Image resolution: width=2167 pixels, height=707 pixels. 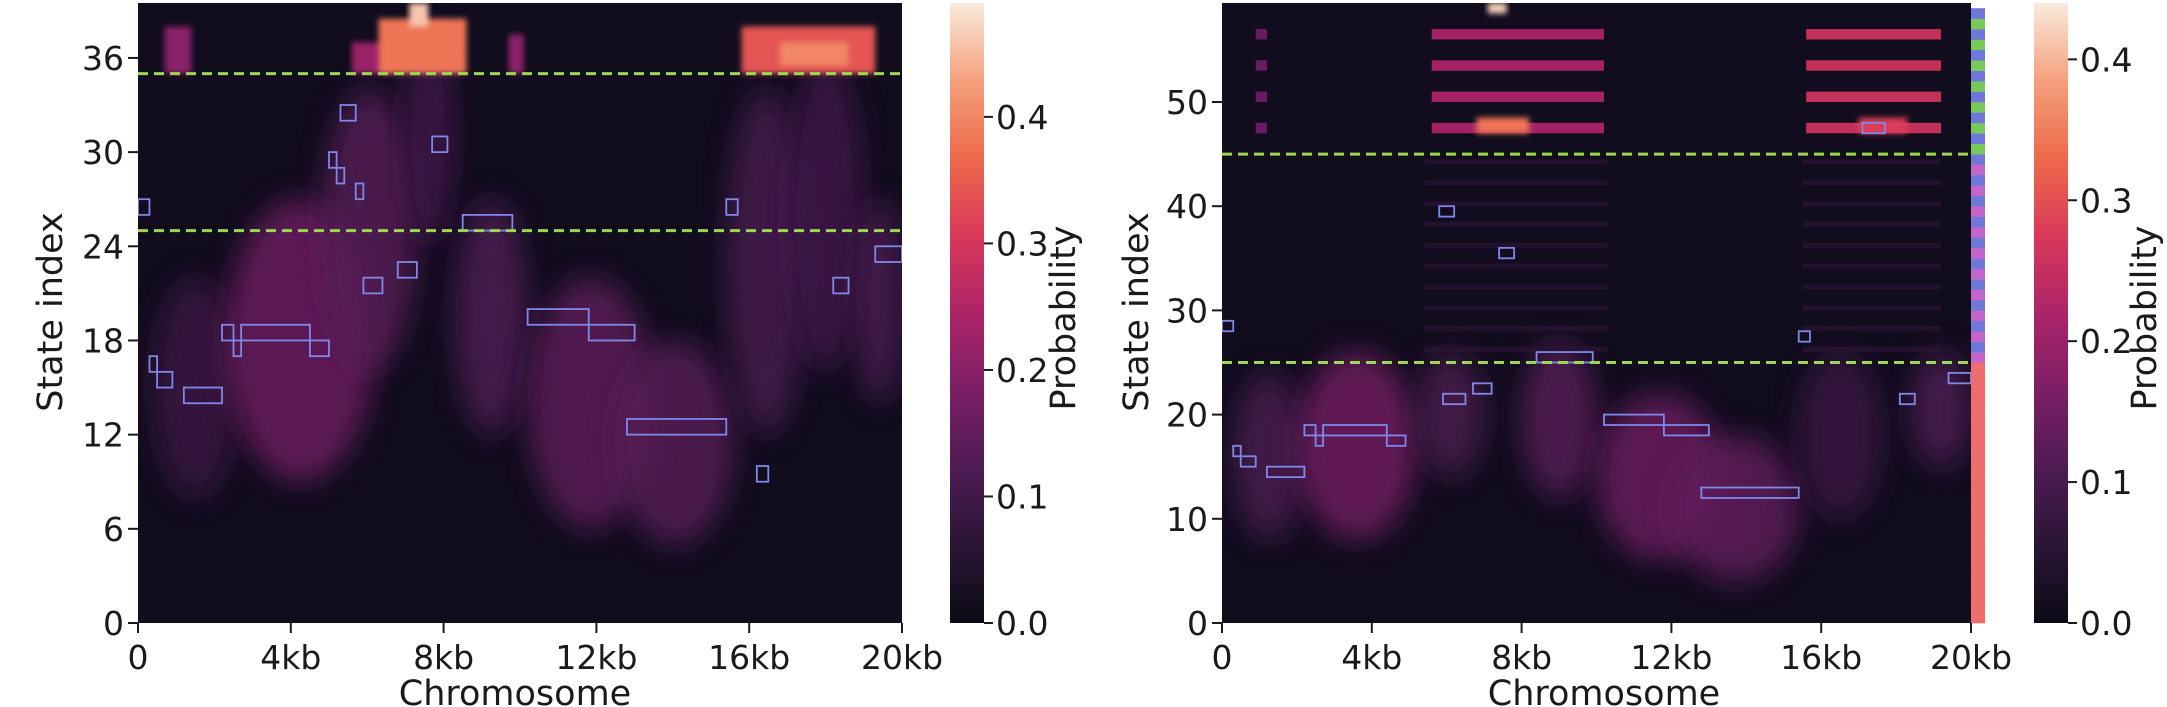 What do you see at coordinates (1671, 657) in the screenshot?
I see `x-tick-label: 12kb` at bounding box center [1671, 657].